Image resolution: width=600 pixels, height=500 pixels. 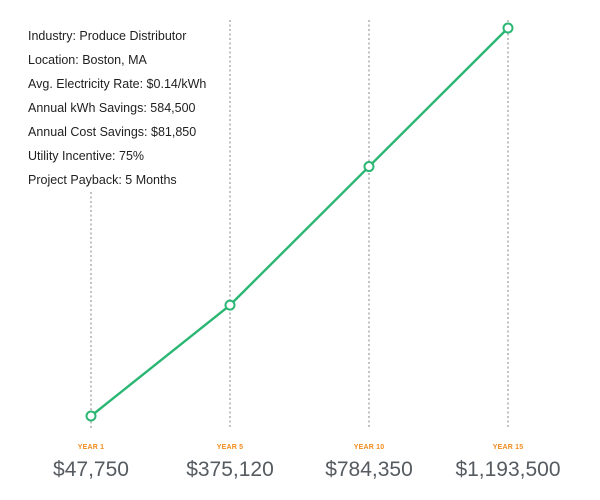 I want to click on x-tick-label: YEAR 5, so click(x=230, y=447).